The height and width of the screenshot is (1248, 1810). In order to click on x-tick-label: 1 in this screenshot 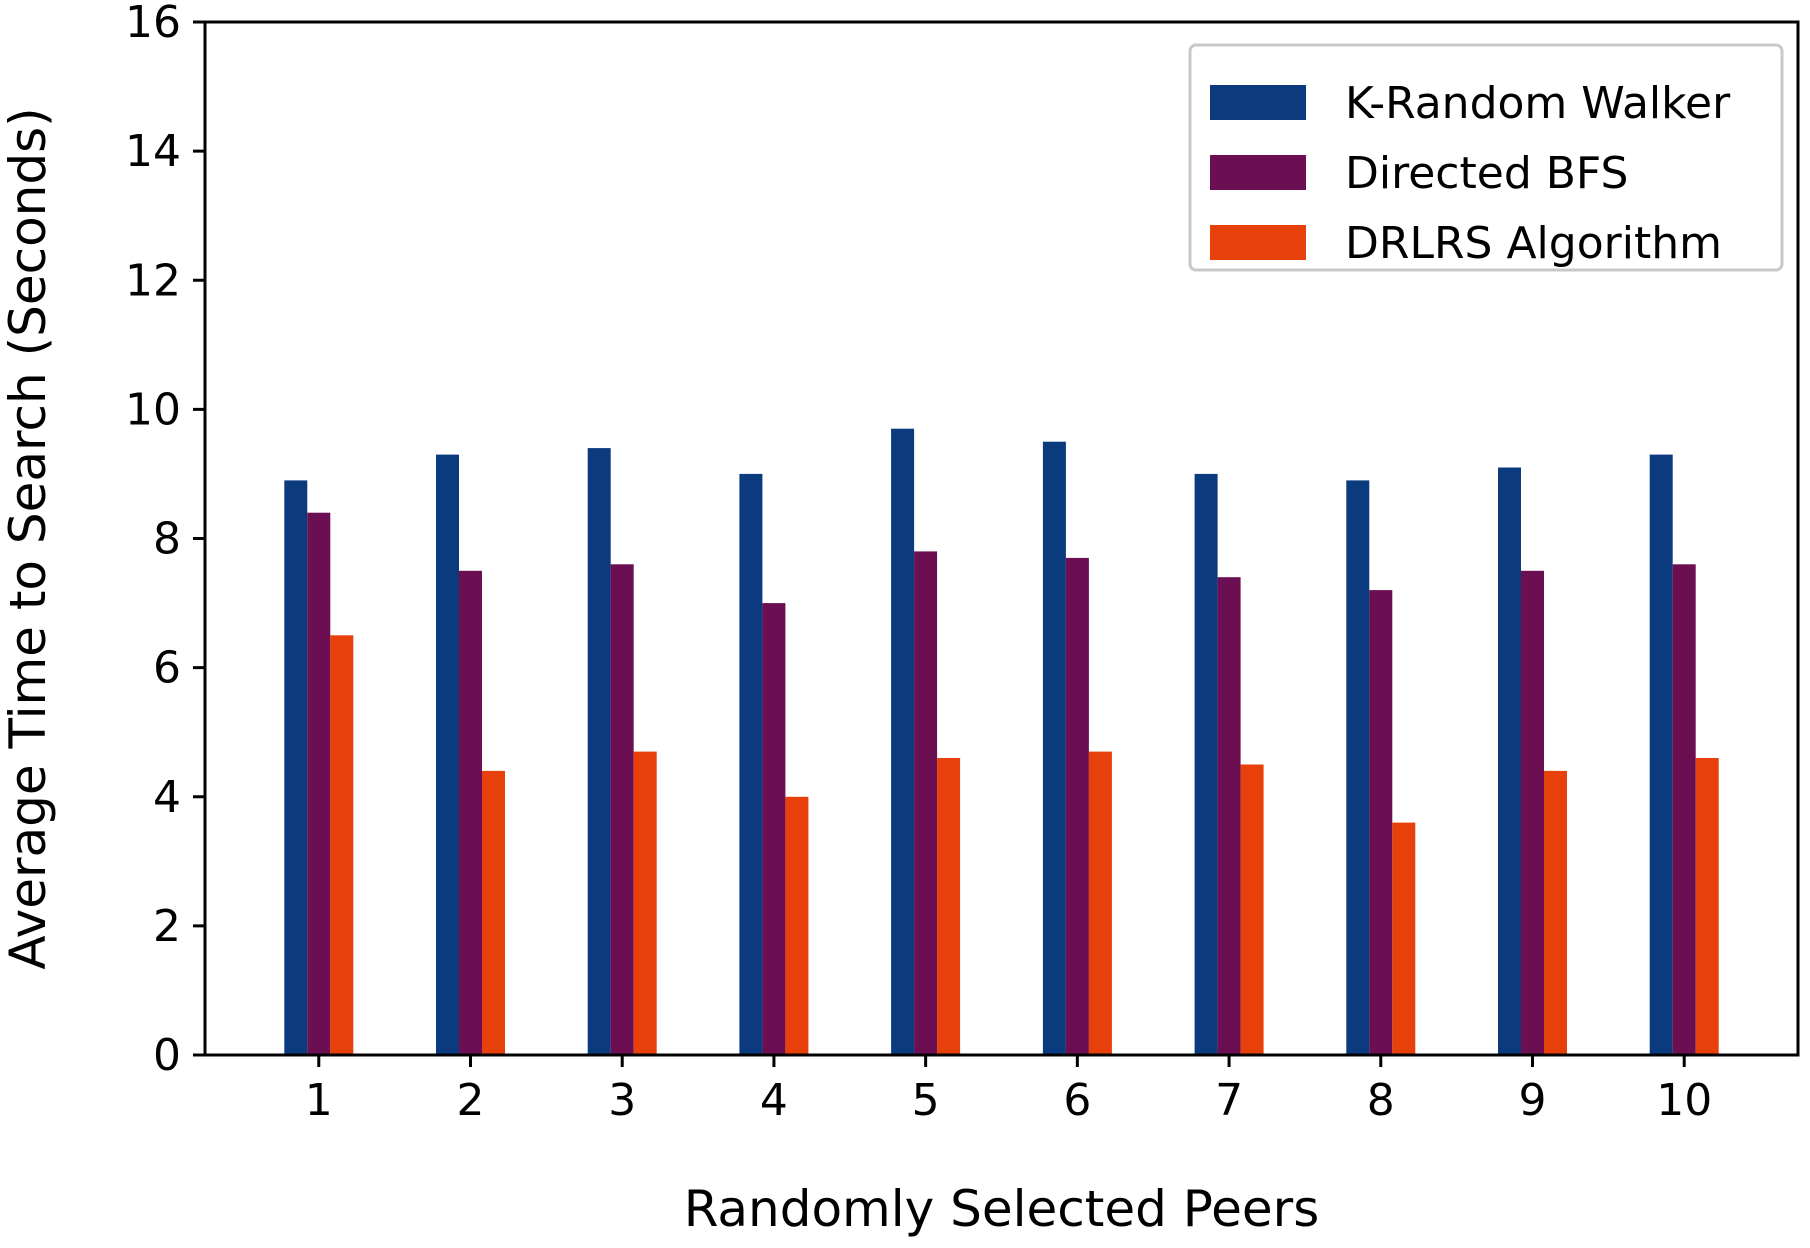, I will do `click(319, 1100)`.